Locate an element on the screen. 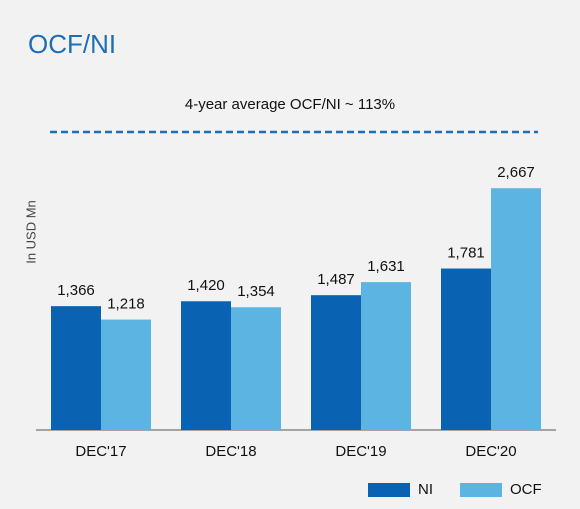 The image size is (580, 509). x-tick-label: DEC'18 is located at coordinates (230, 451).